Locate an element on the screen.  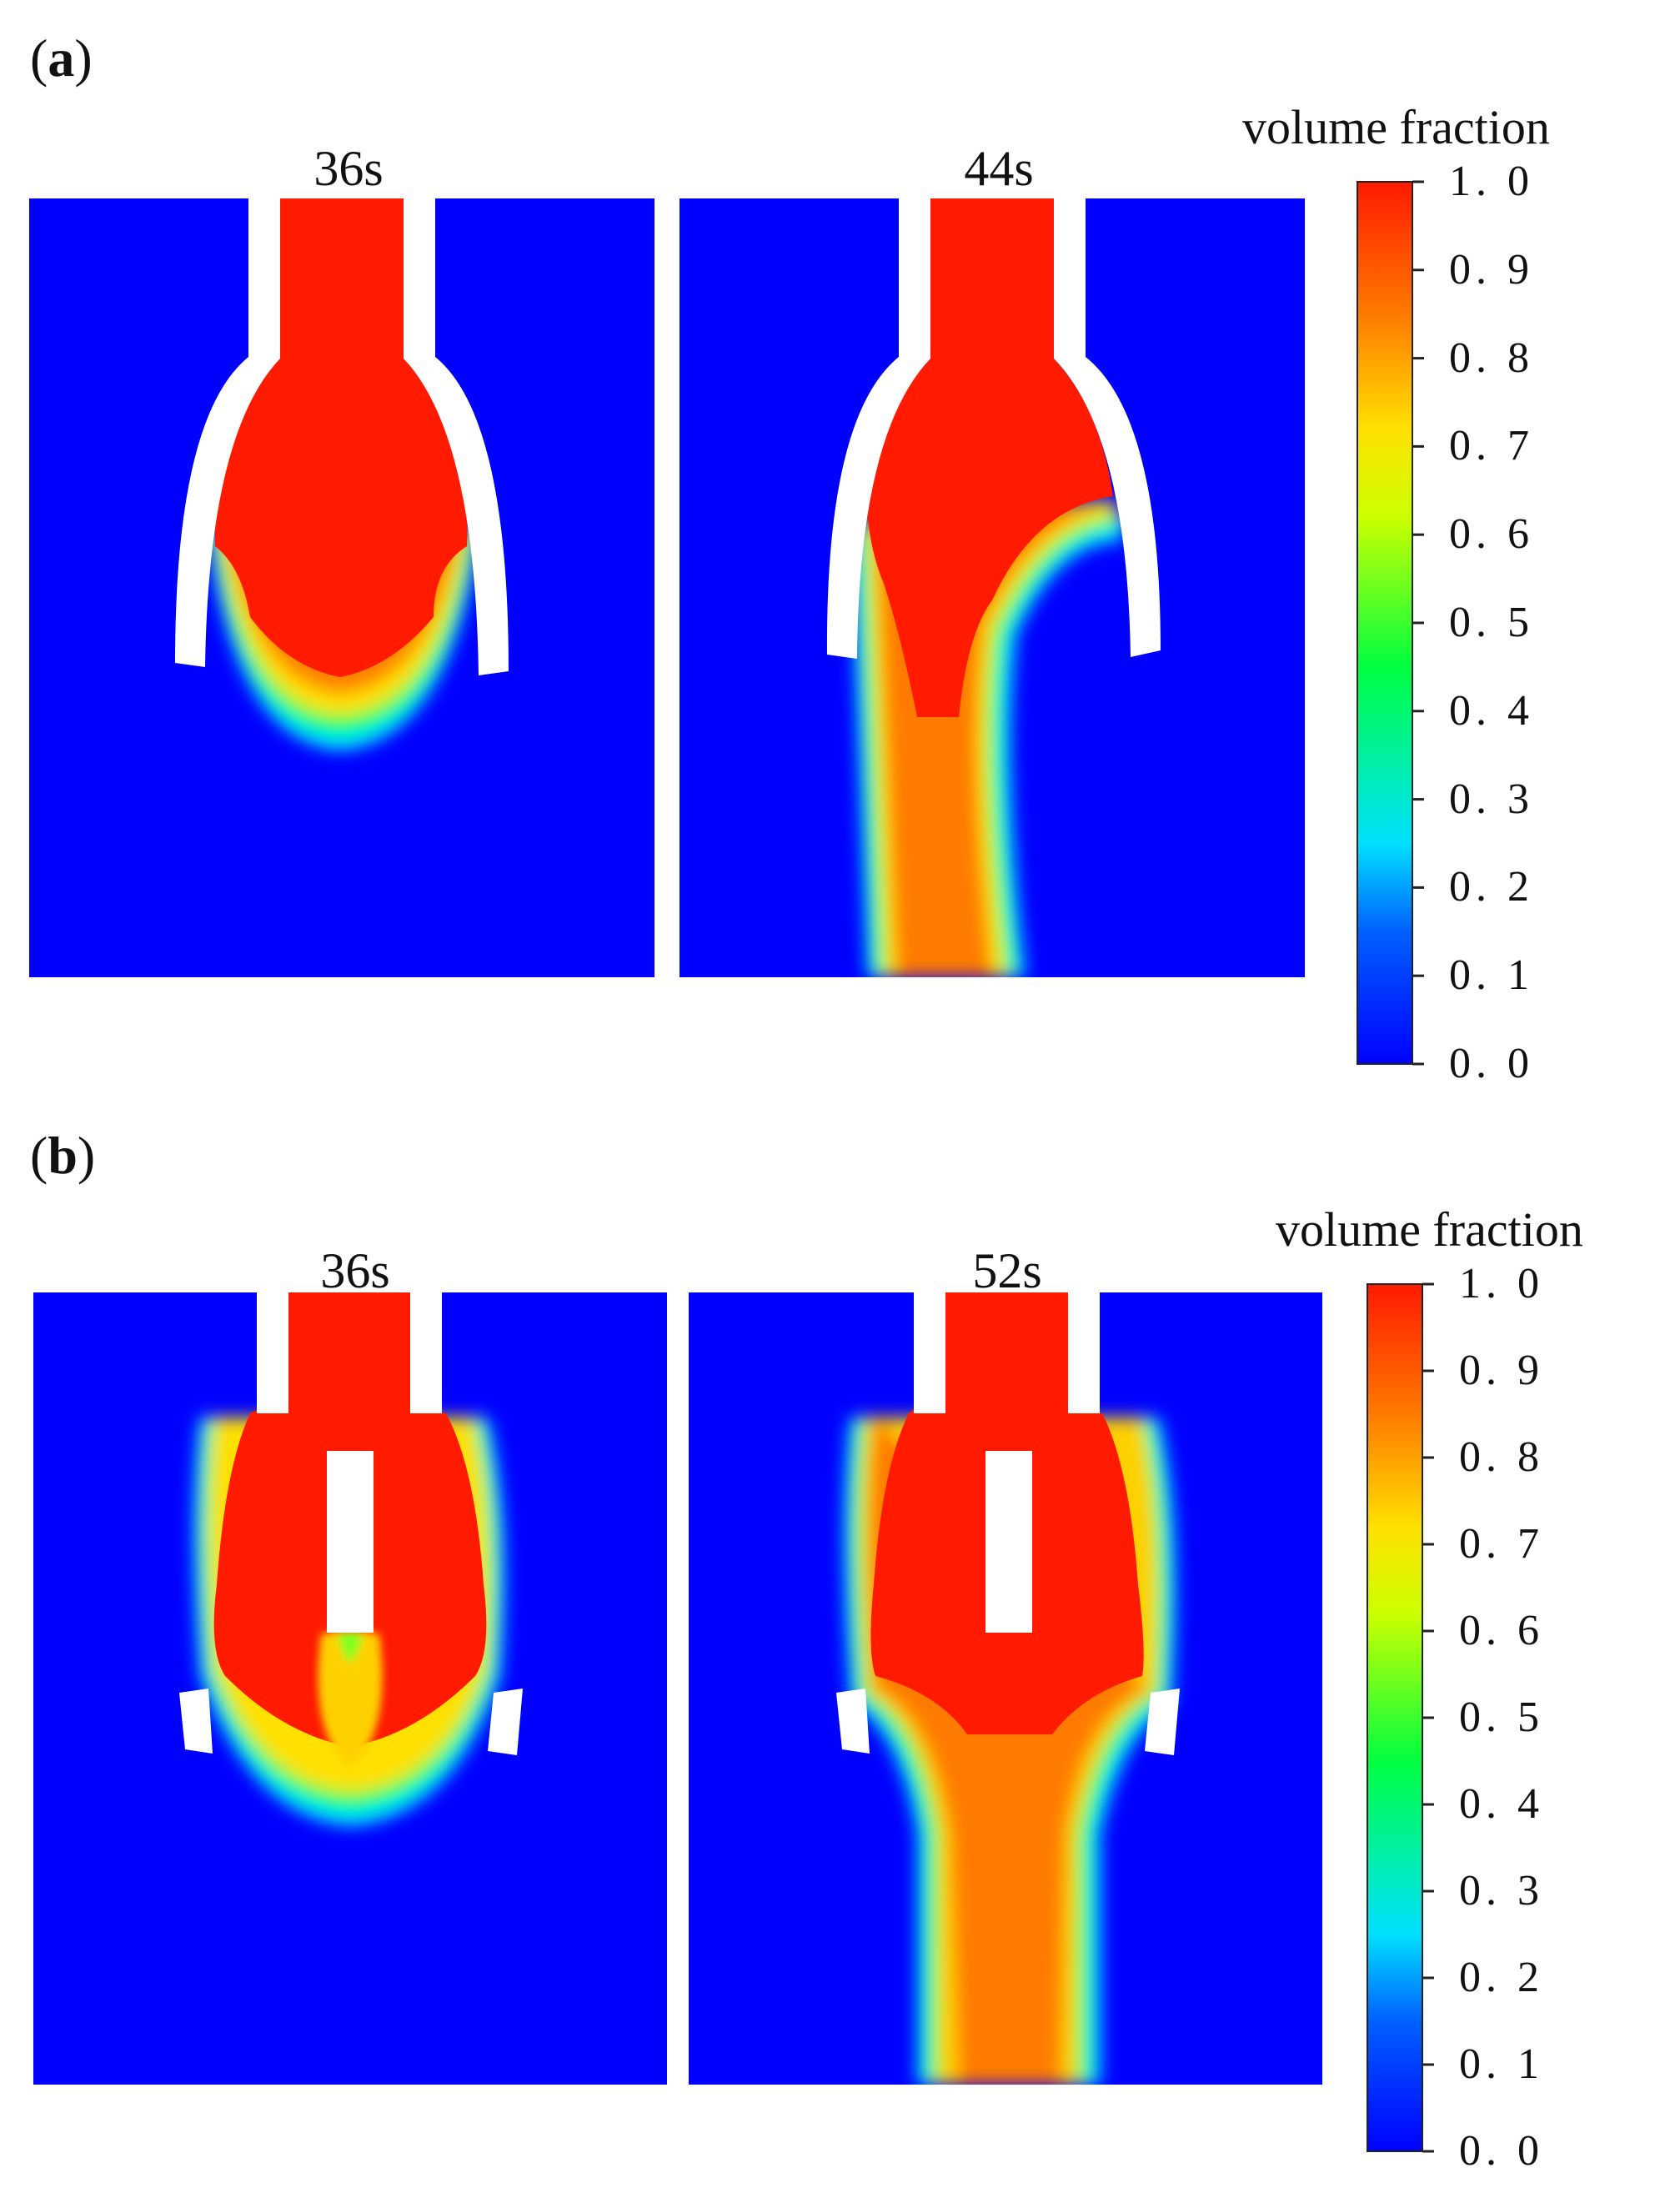
panel-letter-b: (b) is located at coordinates (63, 1155).